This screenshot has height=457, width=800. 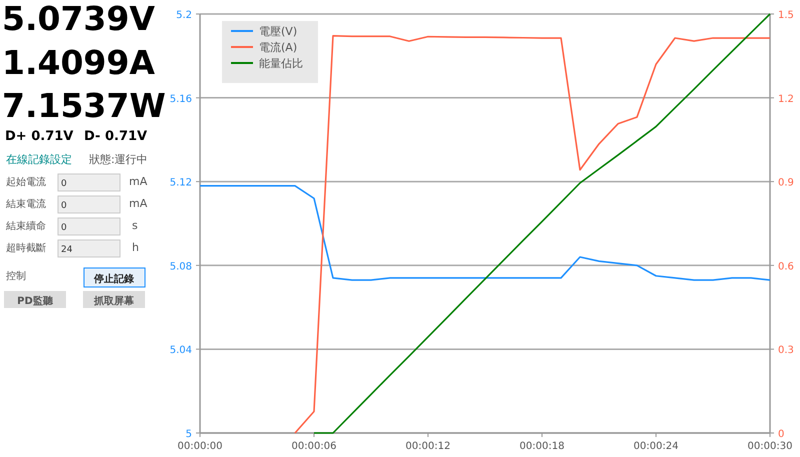 I want to click on annotation: 7.1537W, so click(x=84, y=105).